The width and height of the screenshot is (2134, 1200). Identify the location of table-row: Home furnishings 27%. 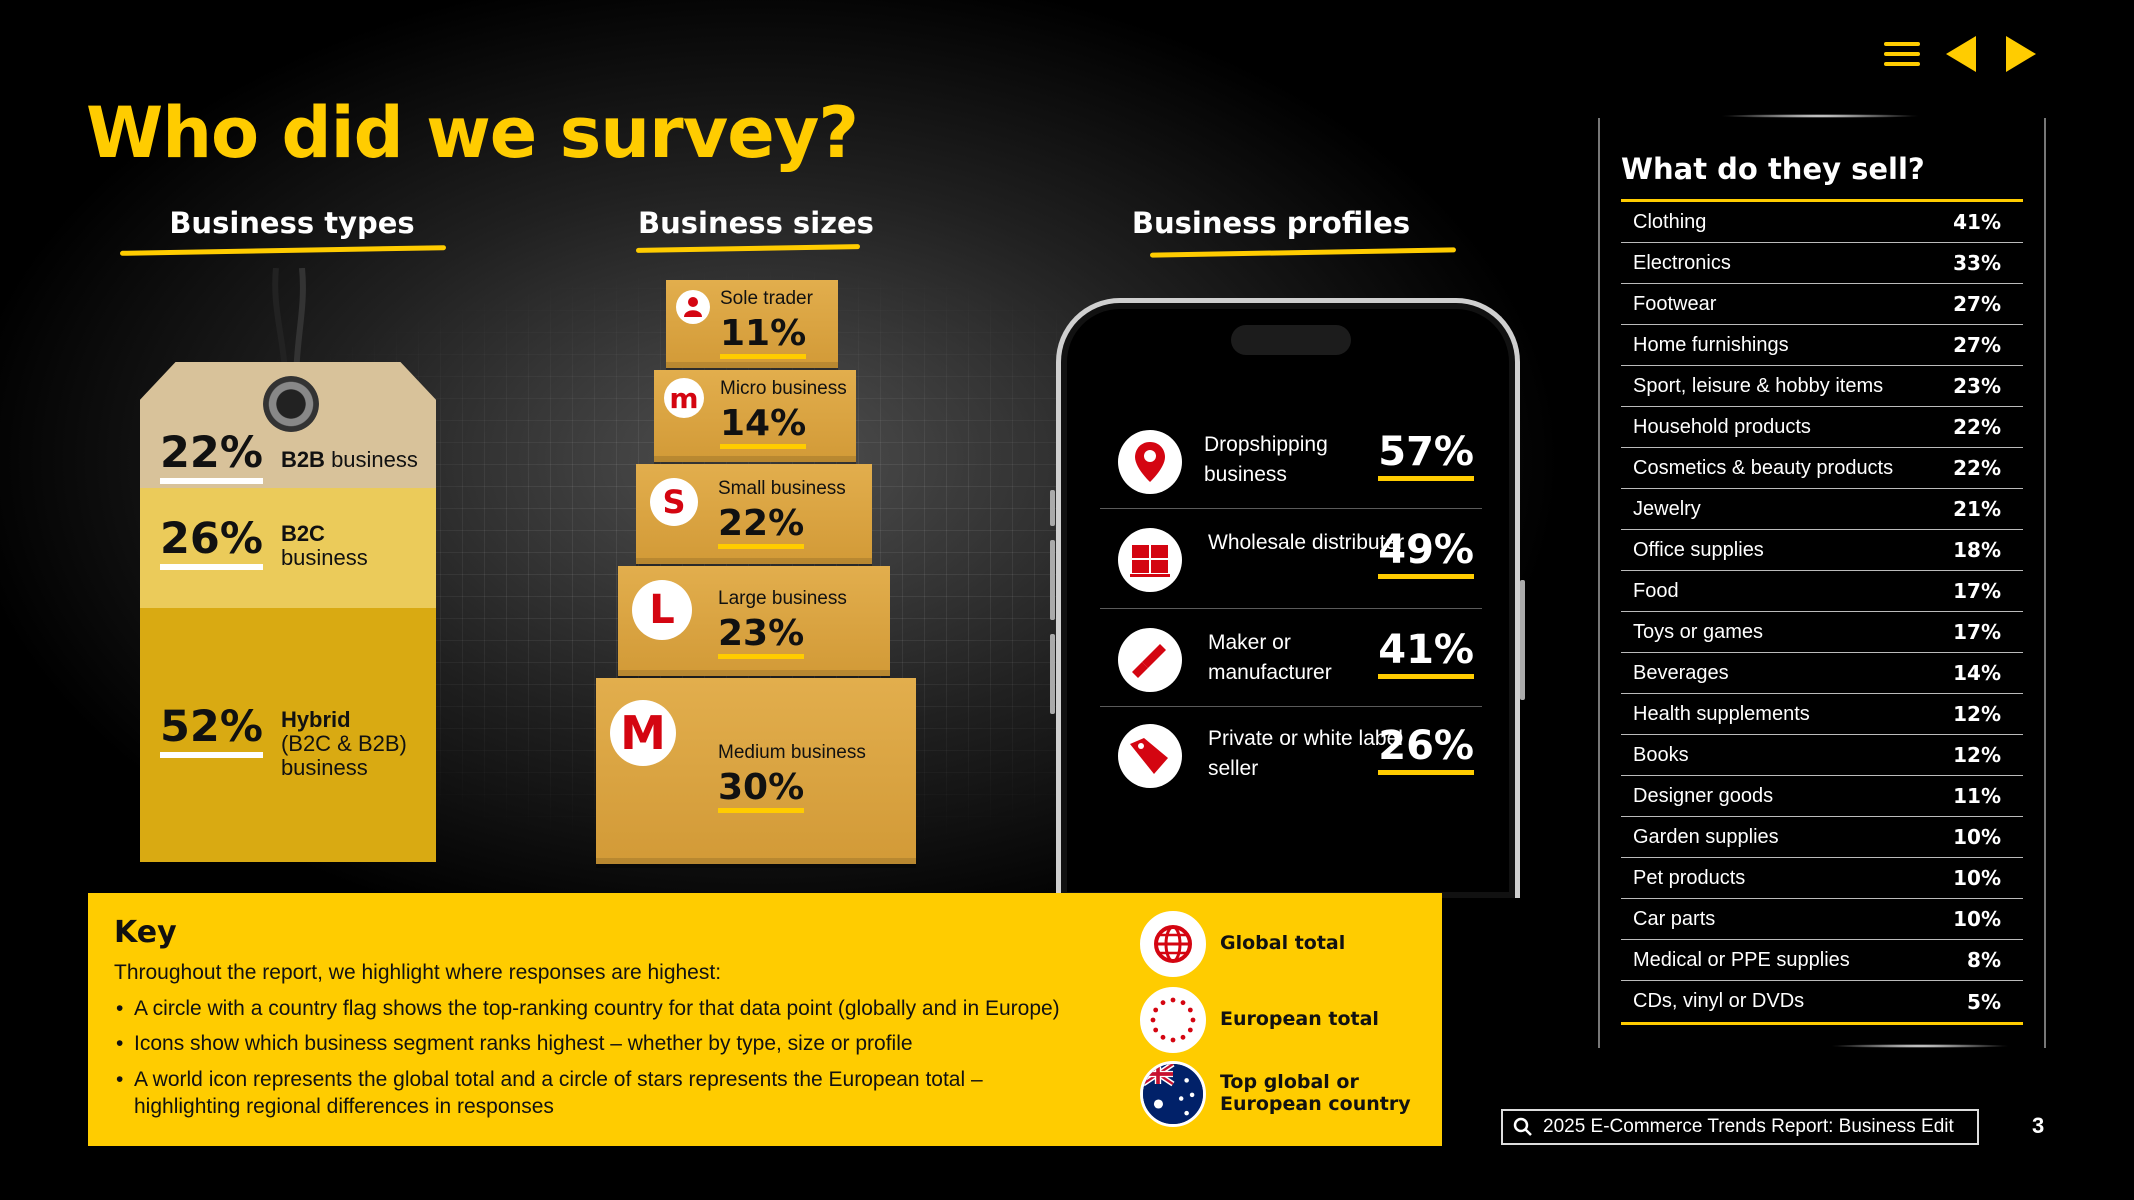
(1822, 345).